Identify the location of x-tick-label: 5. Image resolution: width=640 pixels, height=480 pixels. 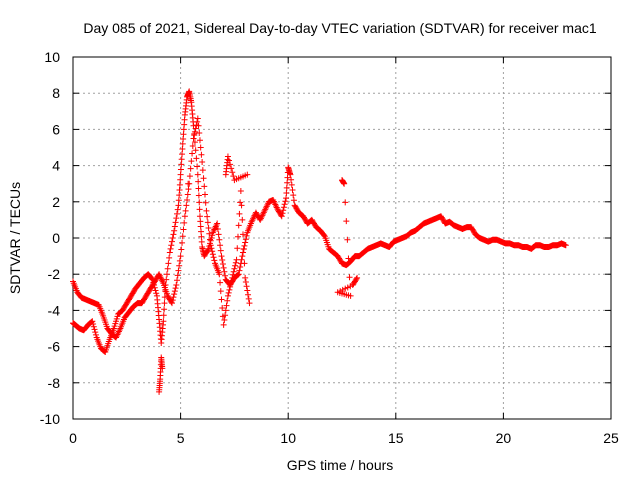
(181, 438).